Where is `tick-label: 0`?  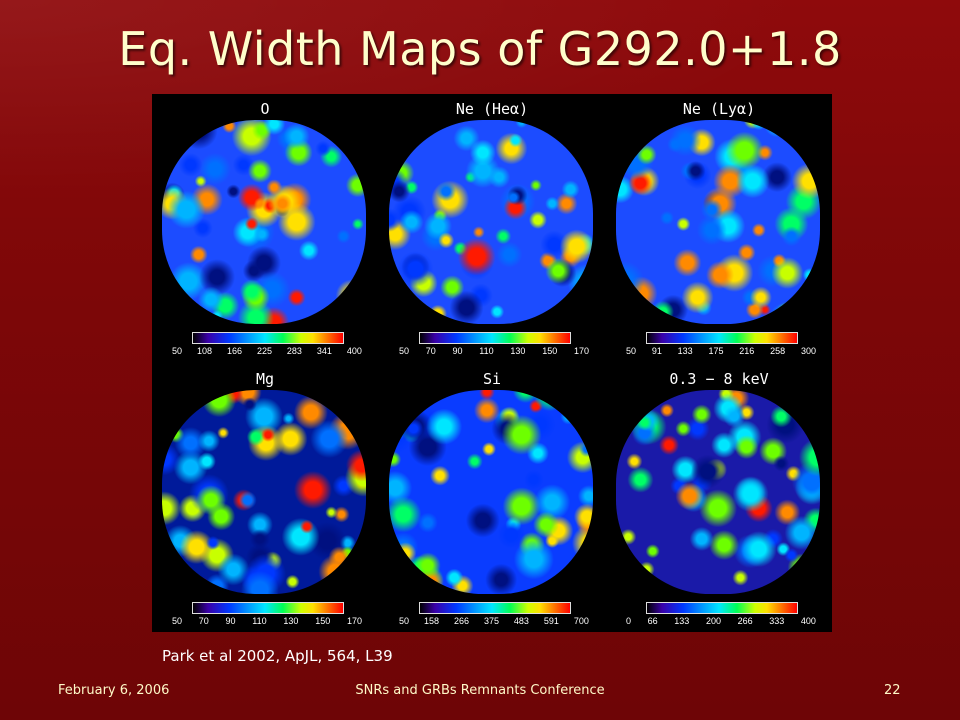 tick-label: 0 is located at coordinates (629, 621).